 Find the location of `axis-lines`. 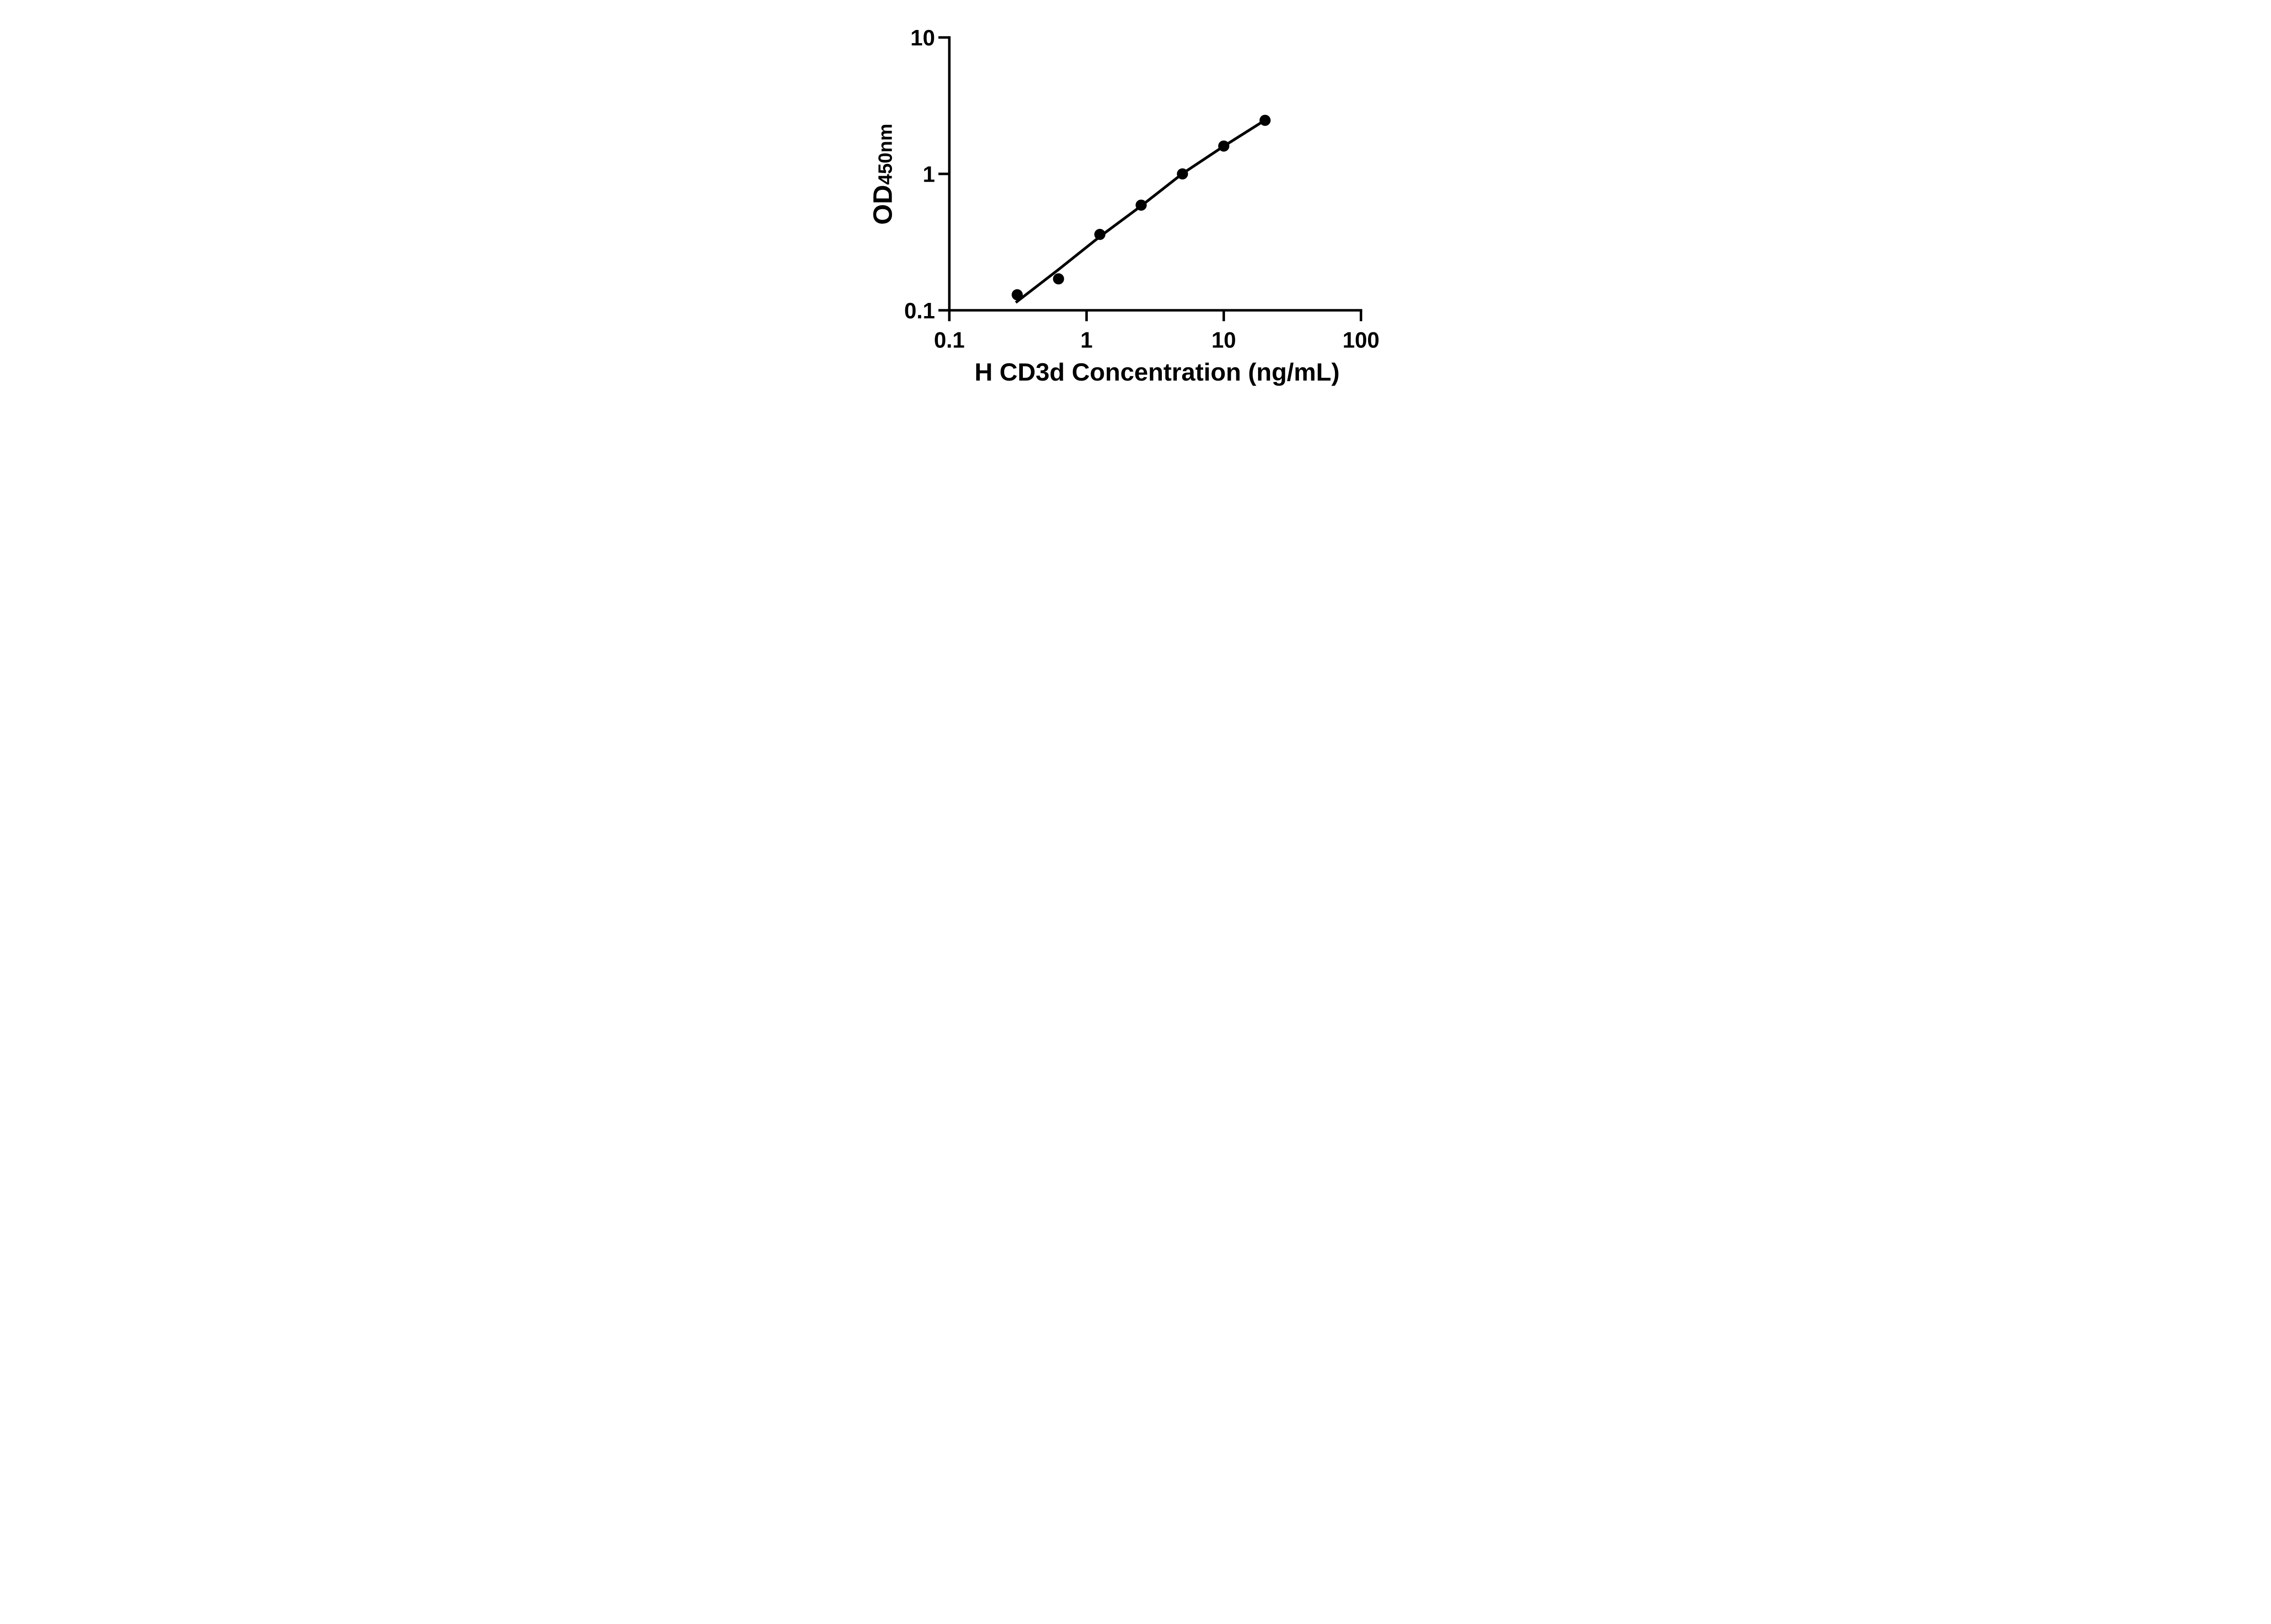

axis-lines is located at coordinates (1155, 174).